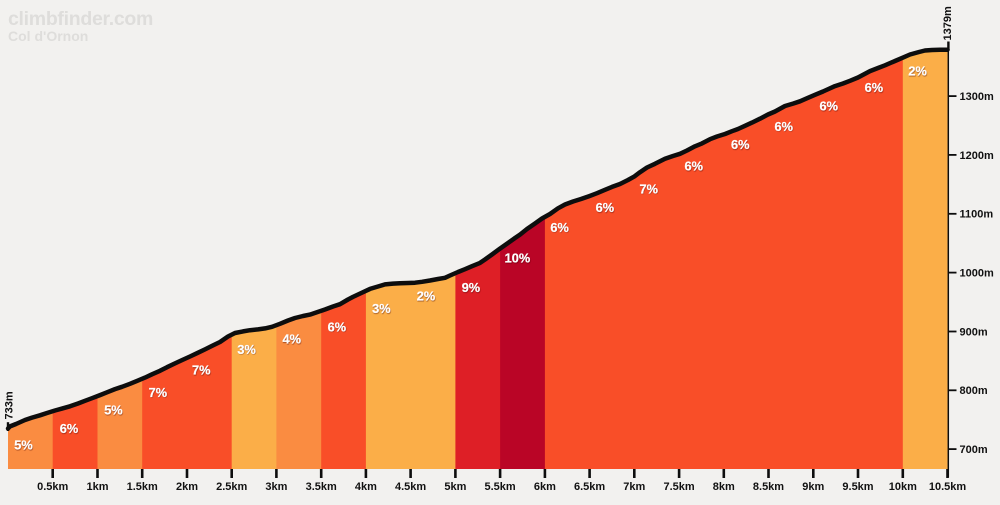 Image resolution: width=1000 pixels, height=505 pixels. What do you see at coordinates (471, 287) in the screenshot?
I see `svg-text: 9%` at bounding box center [471, 287].